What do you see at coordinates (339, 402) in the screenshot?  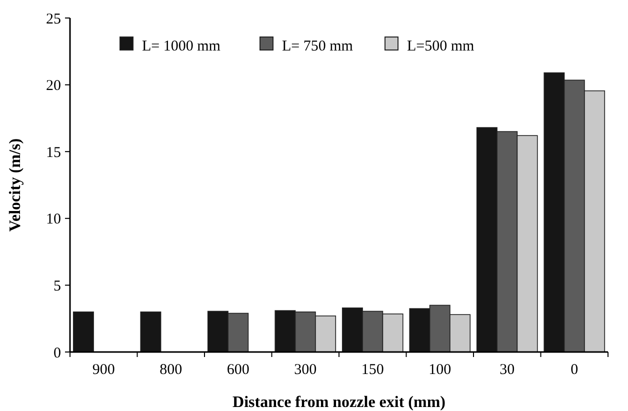 I see `x-axis-title: Distance from nozzle exit (mm)` at bounding box center [339, 402].